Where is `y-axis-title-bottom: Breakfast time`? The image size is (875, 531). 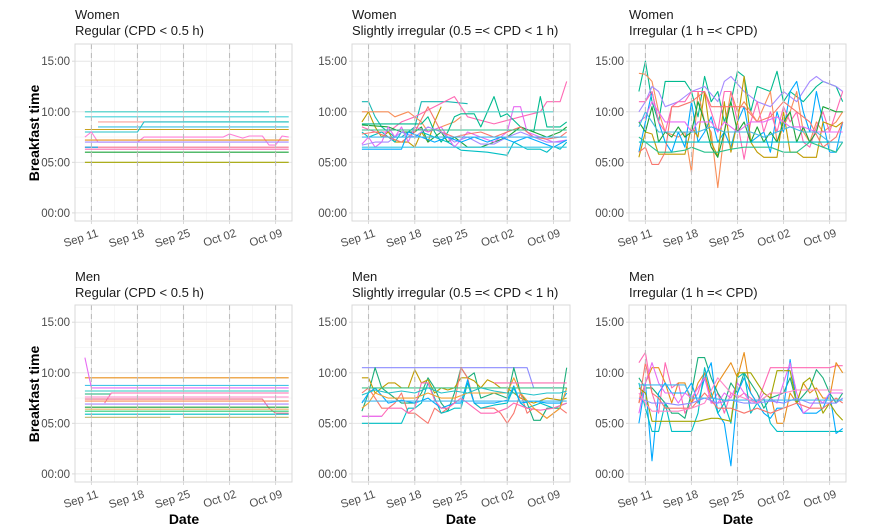
y-axis-title-bottom: Breakfast time is located at coordinates (34, 394).